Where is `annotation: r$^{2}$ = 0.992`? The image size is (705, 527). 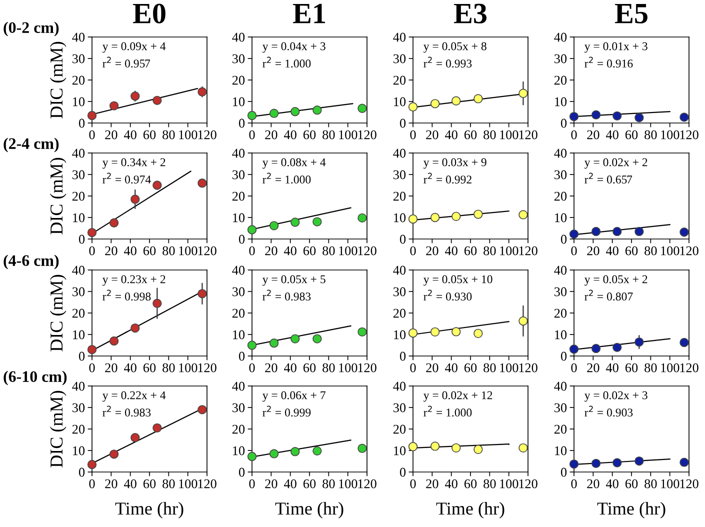 annotation: r$^{2}$ = 0.992 is located at coordinates (448, 178).